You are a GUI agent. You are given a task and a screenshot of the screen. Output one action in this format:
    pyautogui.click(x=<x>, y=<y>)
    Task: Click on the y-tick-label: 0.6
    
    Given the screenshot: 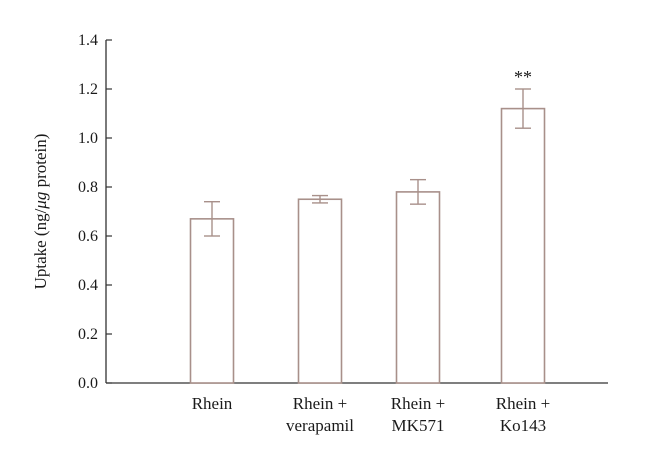 What is the action you would take?
    pyautogui.click(x=88, y=236)
    